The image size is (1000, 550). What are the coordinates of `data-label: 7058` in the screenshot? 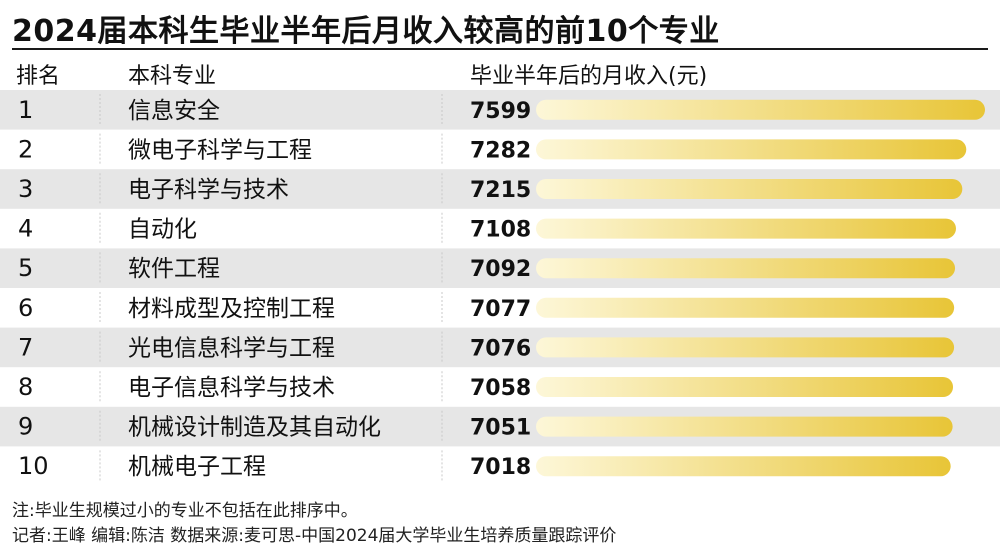 It's located at (500, 388).